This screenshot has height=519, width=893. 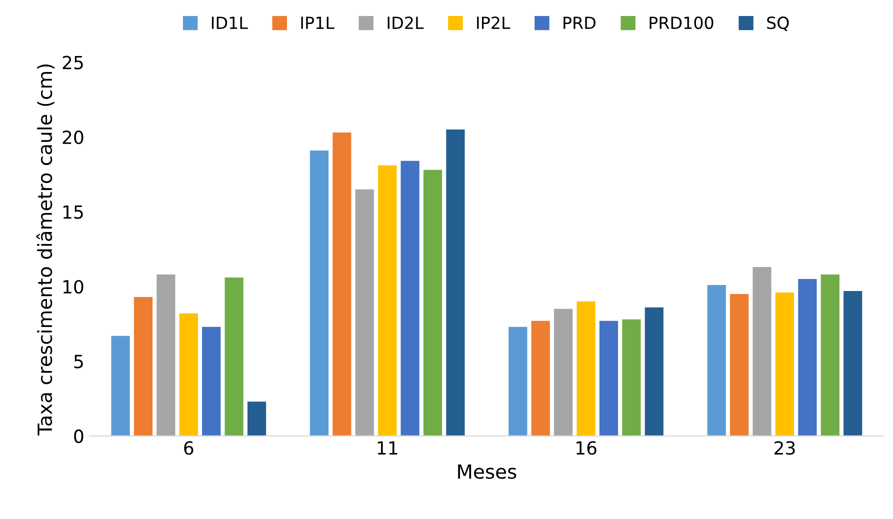 I want to click on y-tick-label: 15, so click(x=73, y=212).